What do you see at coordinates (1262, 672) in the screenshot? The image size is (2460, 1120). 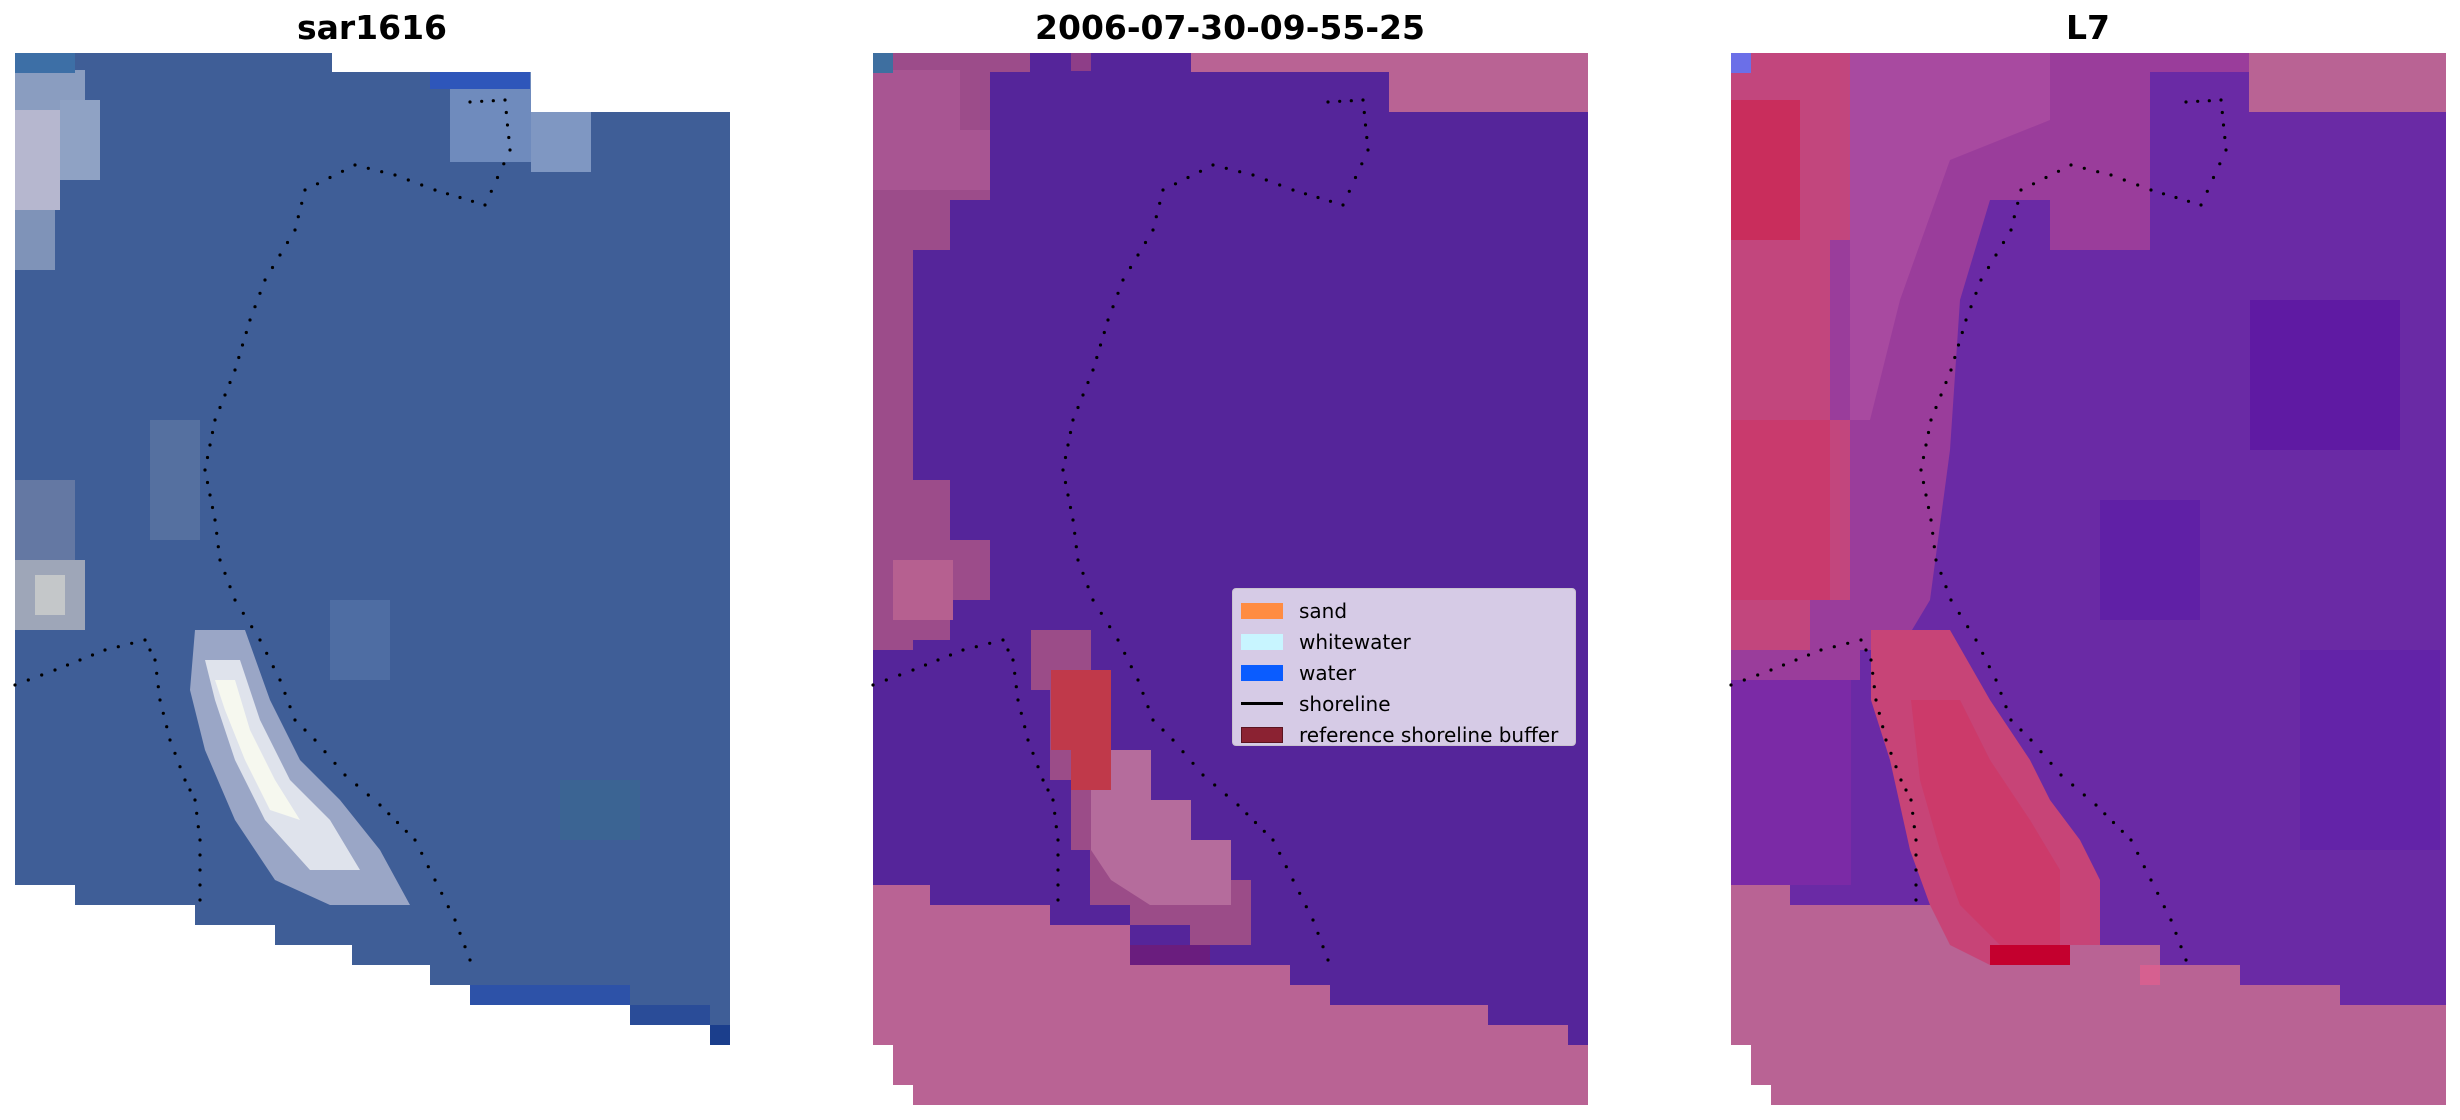 I see `water-swatch` at bounding box center [1262, 672].